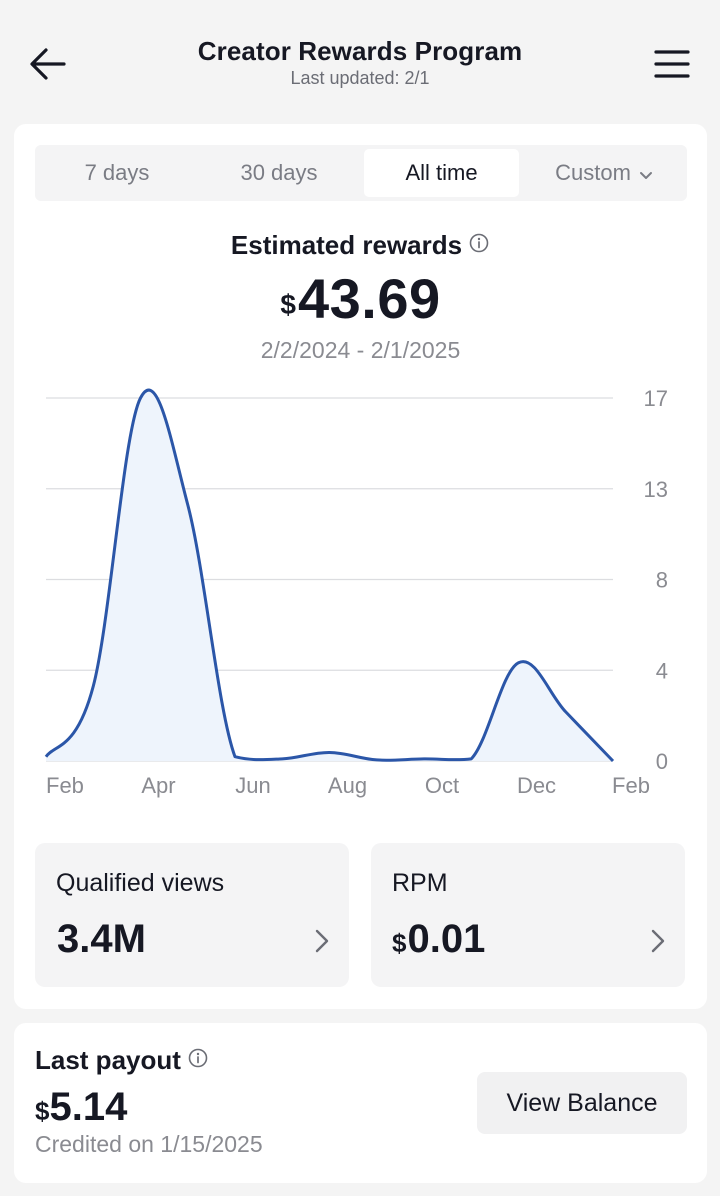  What do you see at coordinates (108, 1060) in the screenshot?
I see `last-payout-label: Last payout` at bounding box center [108, 1060].